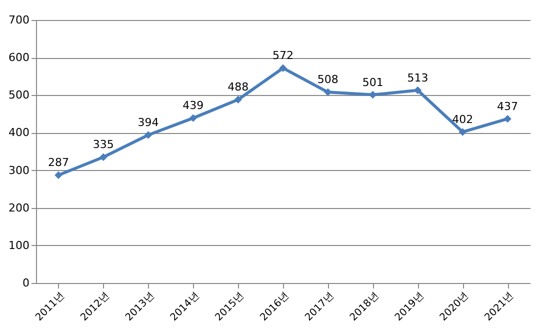 The height and width of the screenshot is (329, 546). What do you see at coordinates (19, 20) in the screenshot?
I see `y-tick-label: 700` at bounding box center [19, 20].